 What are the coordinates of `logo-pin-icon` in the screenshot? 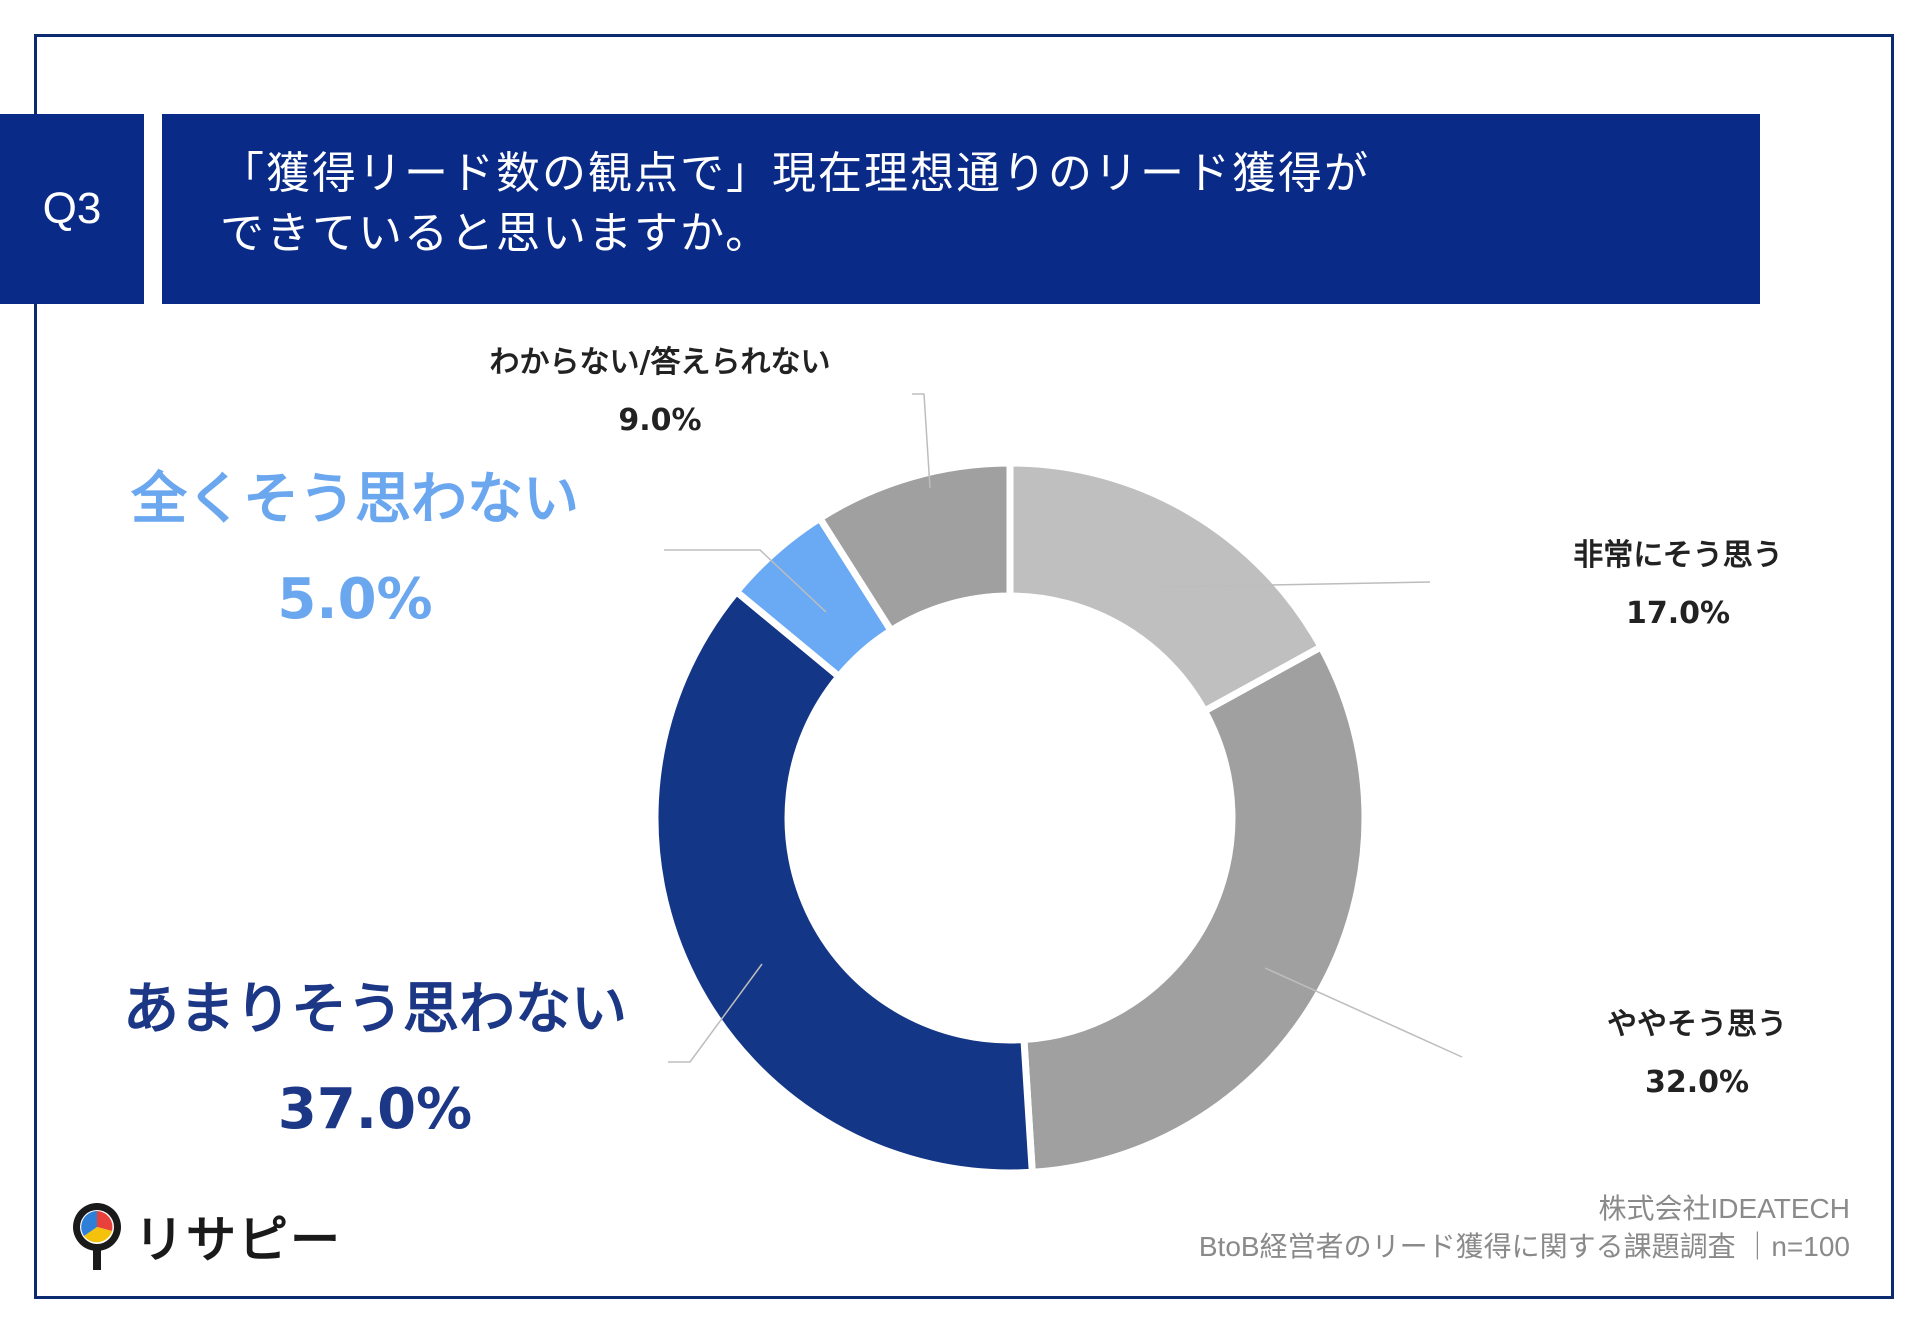 It's located at (97, 1236).